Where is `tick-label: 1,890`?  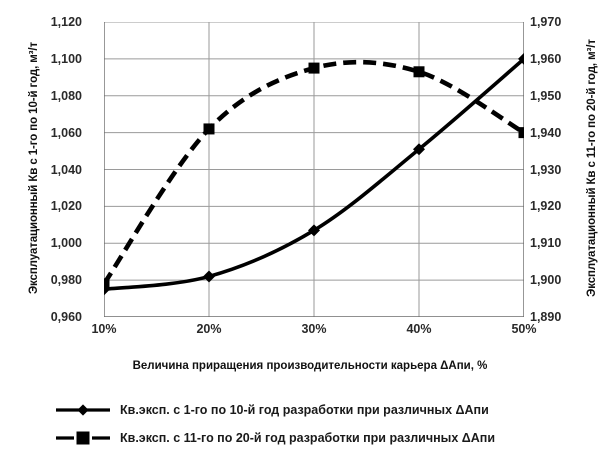 tick-label: 1,890 is located at coordinates (546, 317).